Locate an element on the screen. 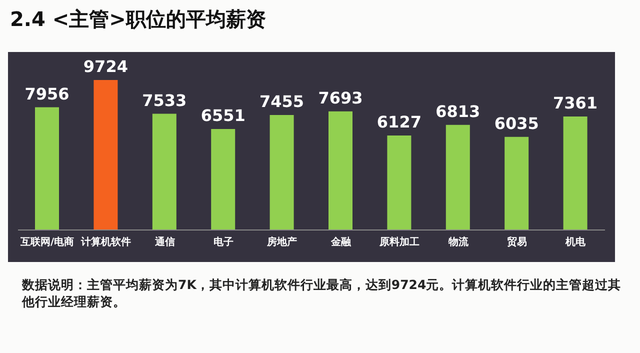  data-label: 7956 is located at coordinates (47, 94).